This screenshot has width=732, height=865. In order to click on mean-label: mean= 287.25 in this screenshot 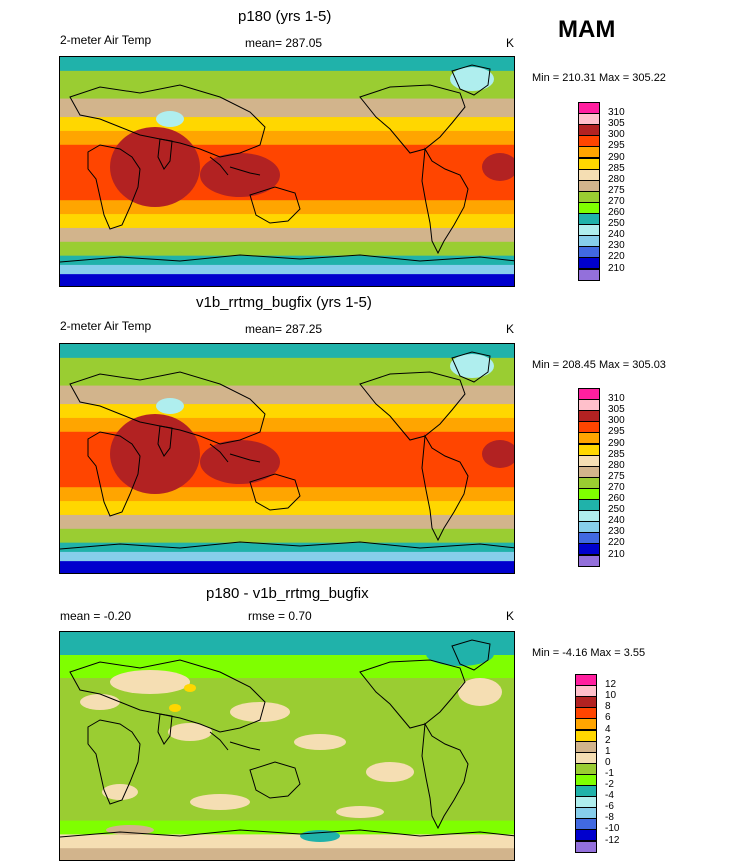, I will do `click(284, 329)`.